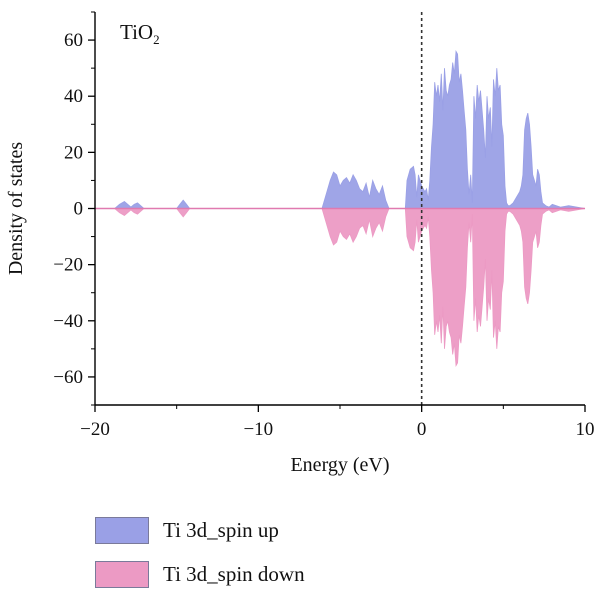  What do you see at coordinates (16, 209) in the screenshot?
I see `y-axis-title: Density of states` at bounding box center [16, 209].